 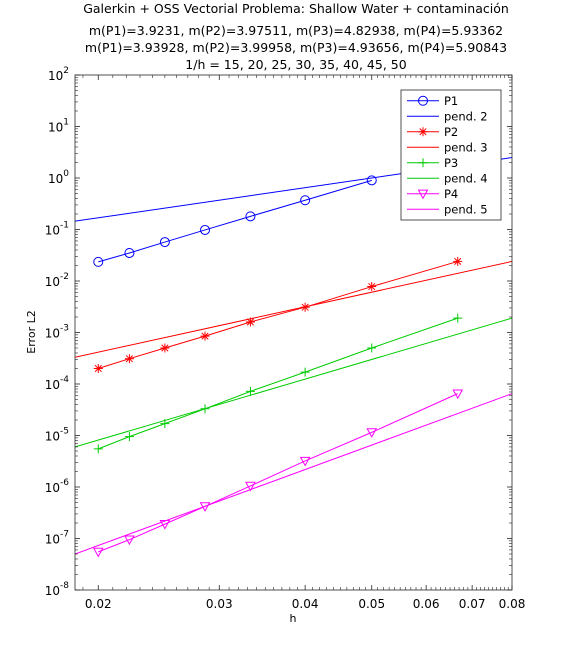 What do you see at coordinates (451, 194) in the screenshot?
I see `legend-label: P4` at bounding box center [451, 194].